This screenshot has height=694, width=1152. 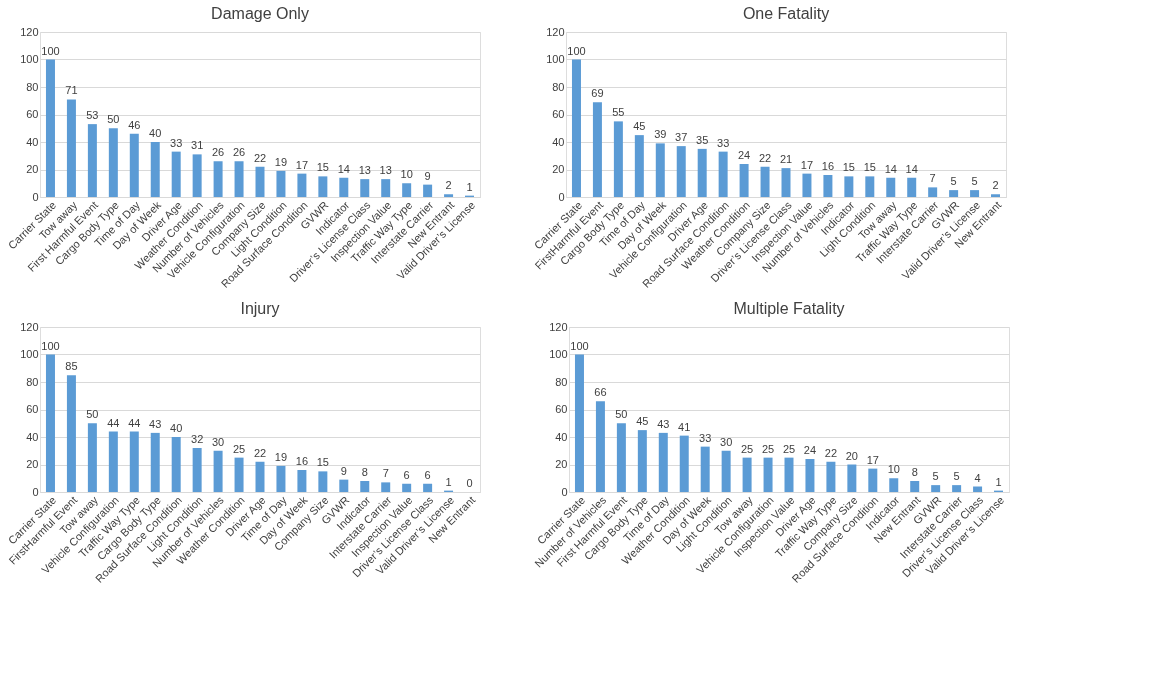 What do you see at coordinates (385, 473) in the screenshot?
I see `data-label: 7` at bounding box center [385, 473].